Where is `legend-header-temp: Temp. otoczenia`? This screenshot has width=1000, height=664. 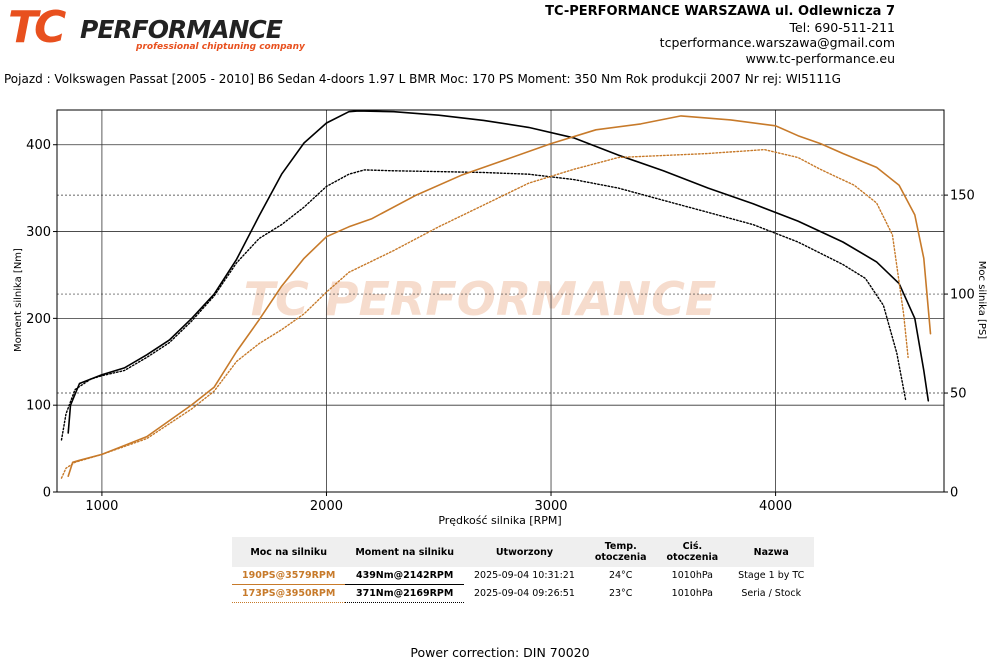 legend-header-temp: Temp. otoczenia is located at coordinates (620, 552).